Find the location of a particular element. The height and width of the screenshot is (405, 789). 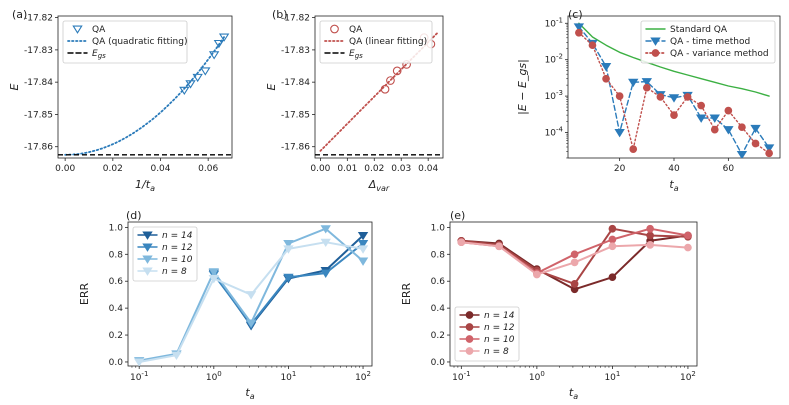

legend-label: QA (linear fitting) is located at coordinates (388, 42).